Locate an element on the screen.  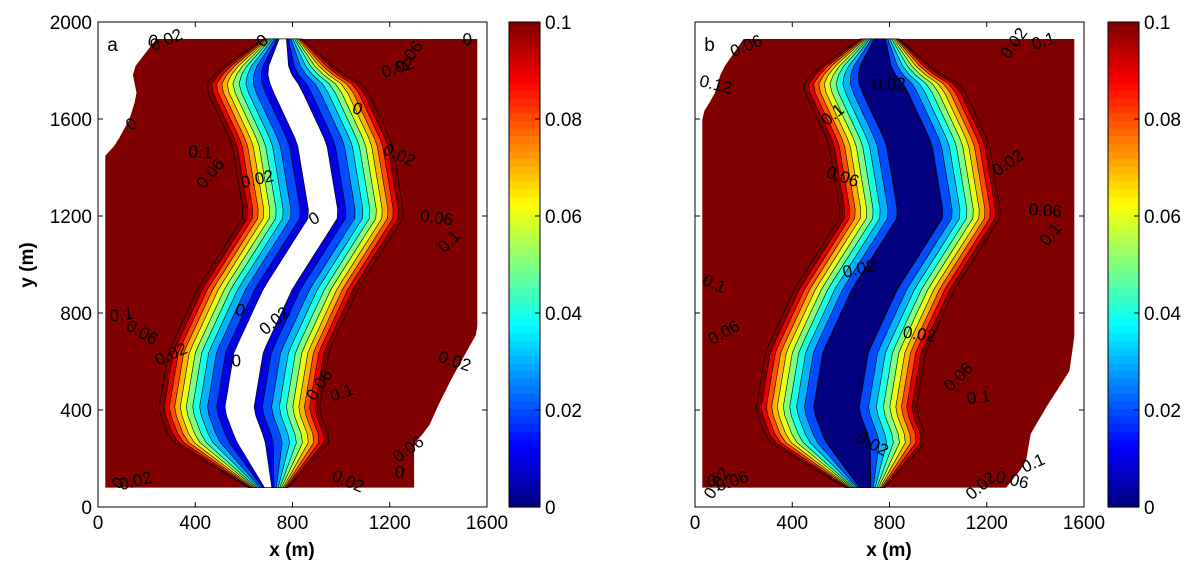
y-tick-label: 0 is located at coordinates (86, 508).